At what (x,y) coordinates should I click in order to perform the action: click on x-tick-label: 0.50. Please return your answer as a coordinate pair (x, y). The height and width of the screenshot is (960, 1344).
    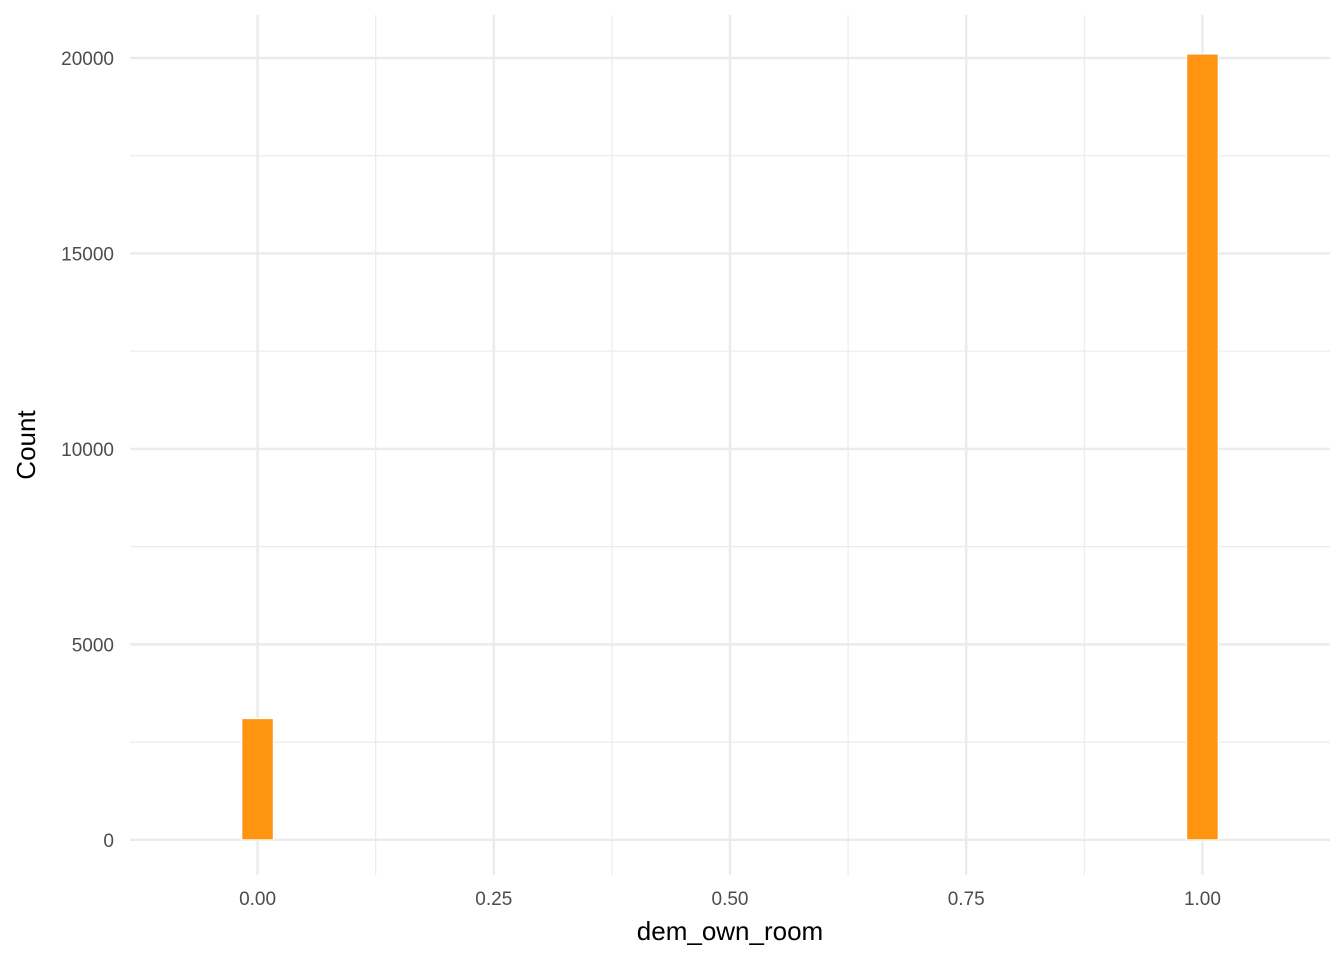
    Looking at the image, I should click on (730, 899).